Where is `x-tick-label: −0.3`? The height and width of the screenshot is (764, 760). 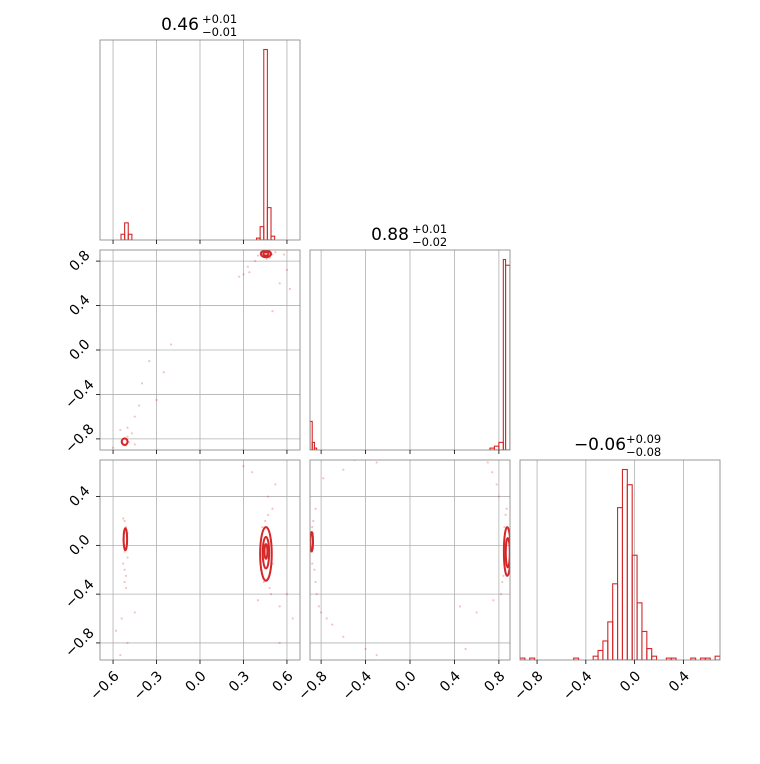 x-tick-label: −0.3 is located at coordinates (148, 685).